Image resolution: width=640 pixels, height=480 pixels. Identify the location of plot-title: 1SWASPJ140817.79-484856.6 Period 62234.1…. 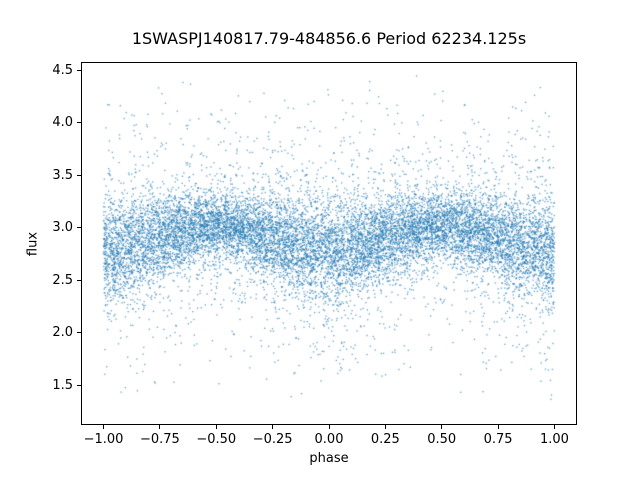
(329, 38).